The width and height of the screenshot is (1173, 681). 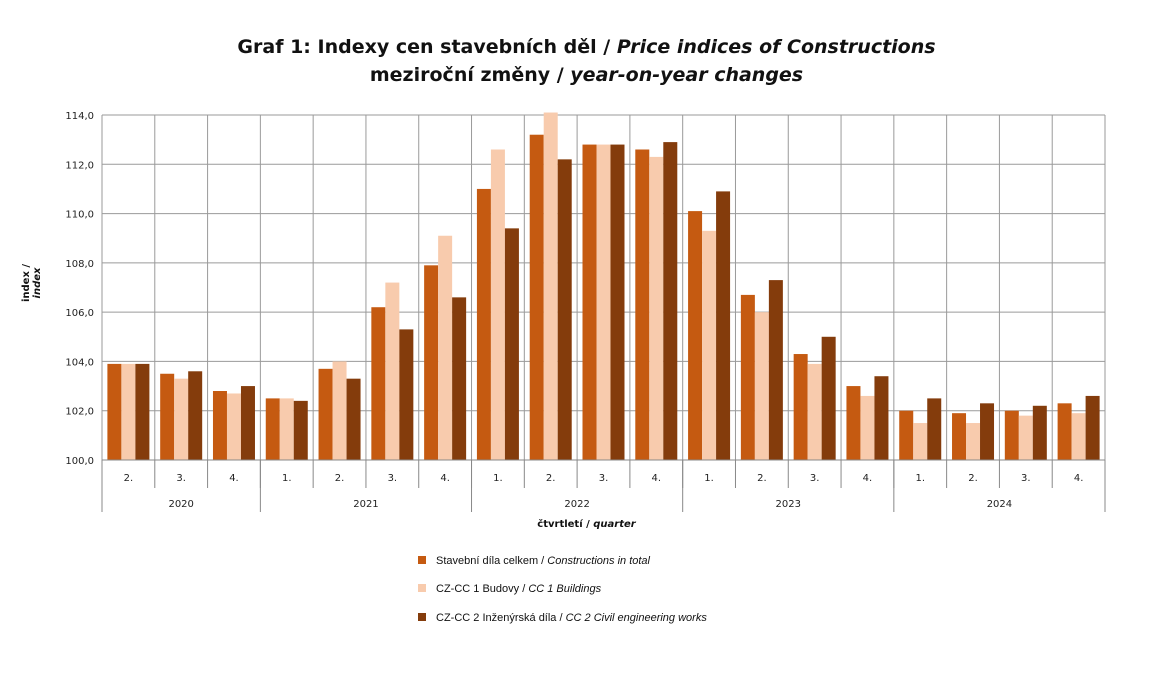 I want to click on legend-item-buildings: CZ-CC 1 Budovy / CC 1 Buildings, so click(x=509, y=589).